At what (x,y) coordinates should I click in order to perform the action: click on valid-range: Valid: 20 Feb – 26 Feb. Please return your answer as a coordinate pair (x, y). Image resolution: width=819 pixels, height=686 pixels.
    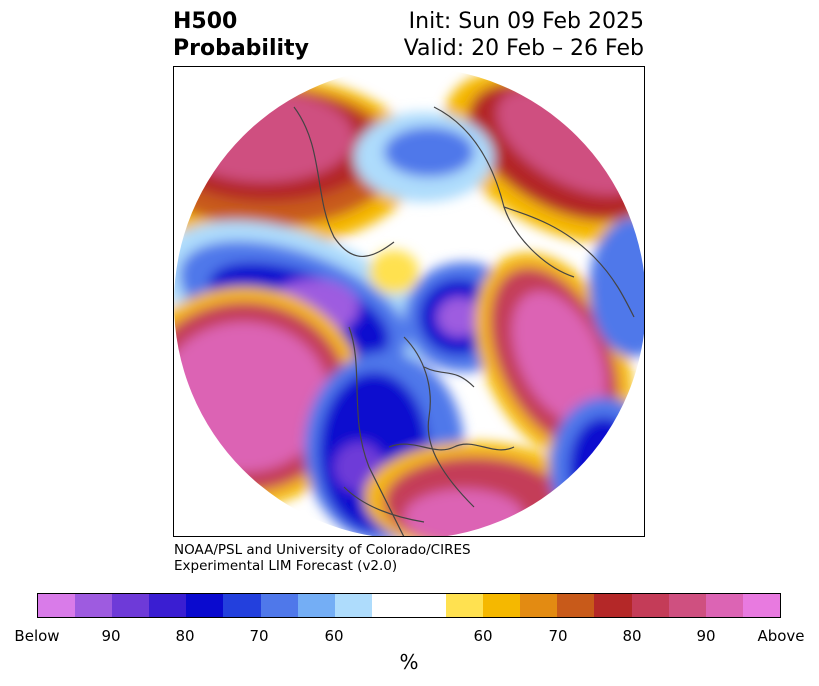
    Looking at the image, I should click on (523, 48).